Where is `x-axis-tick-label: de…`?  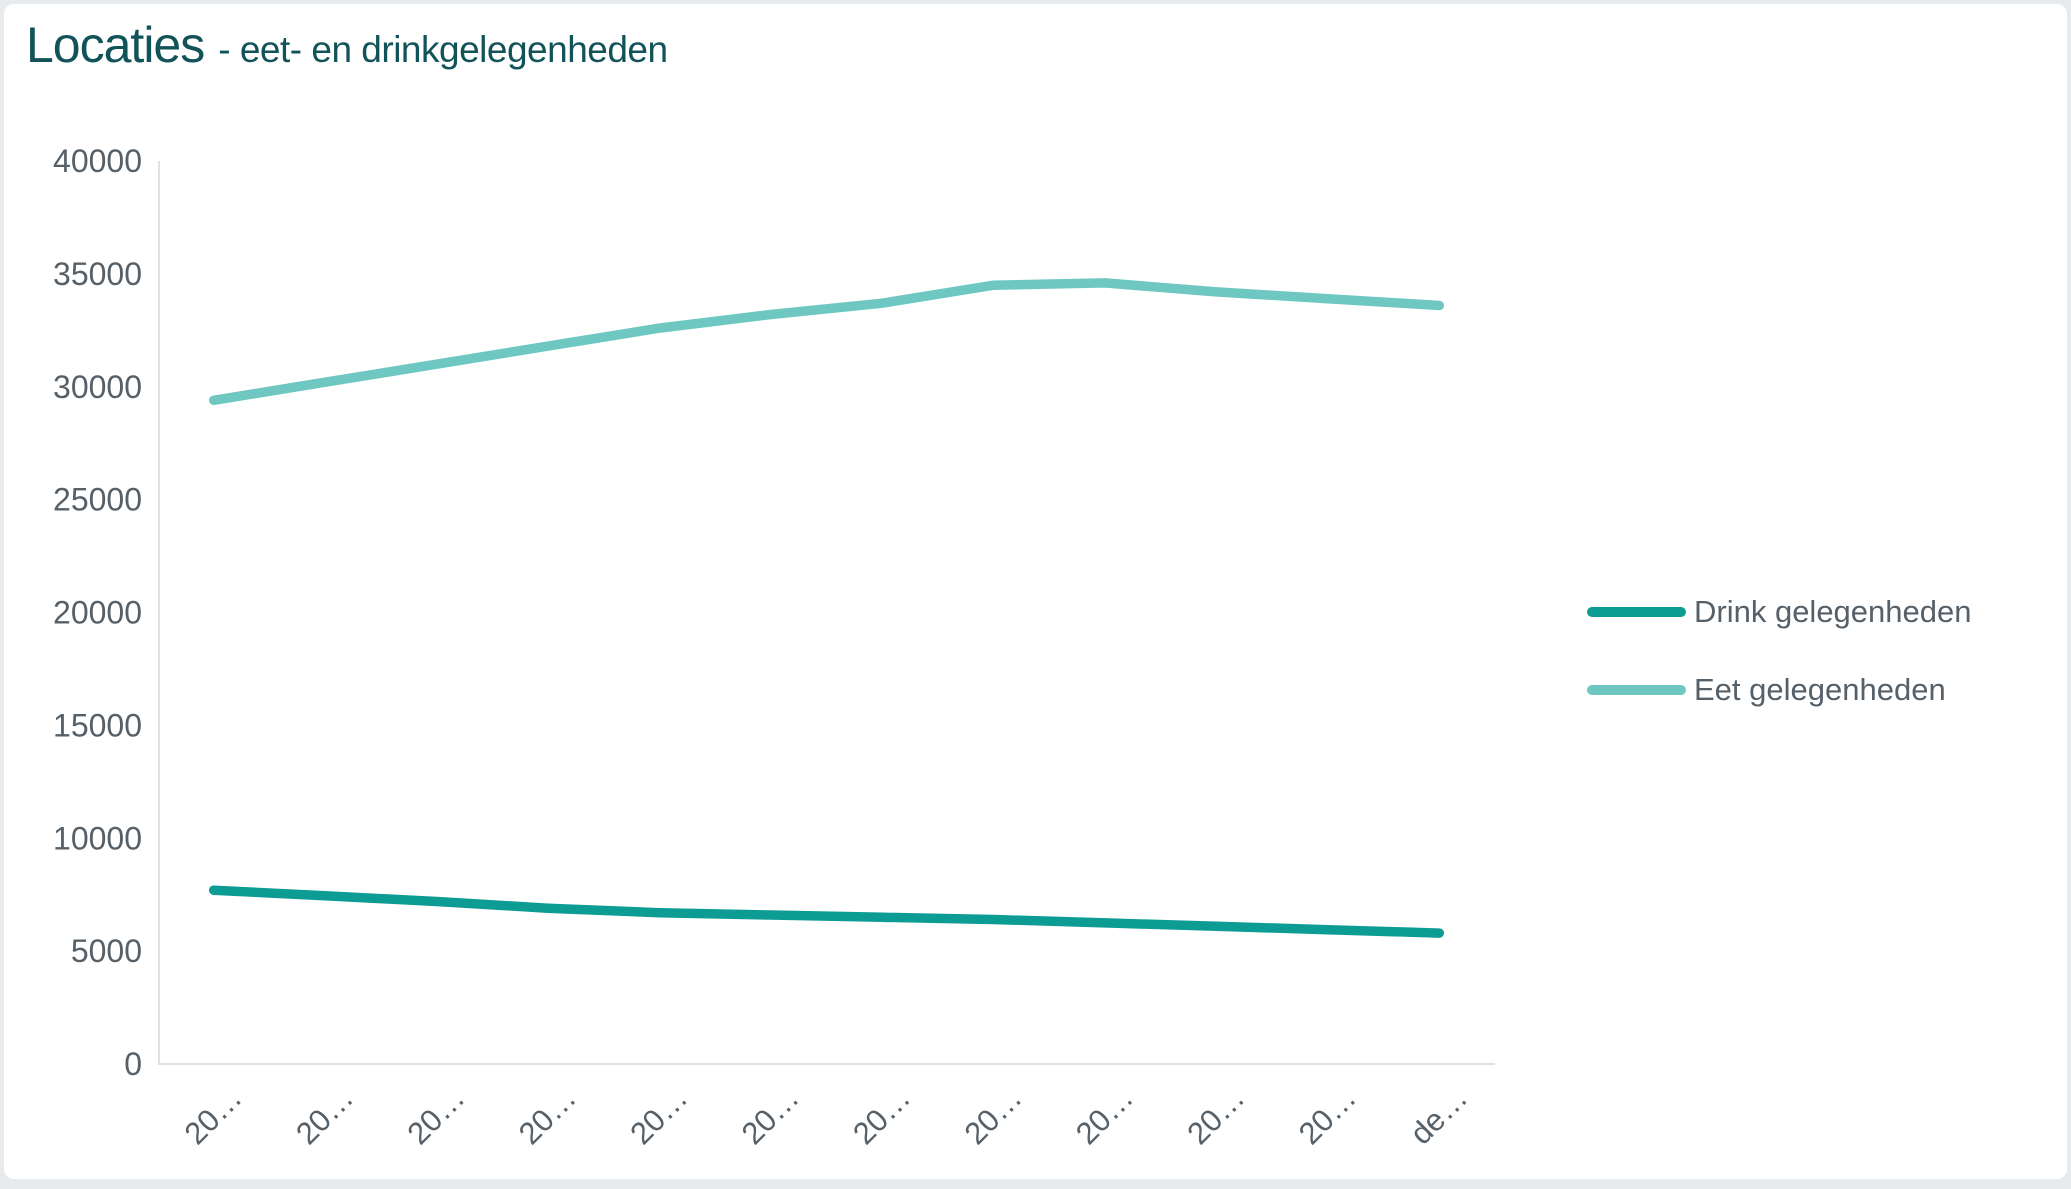
x-axis-tick-label: de… is located at coordinates (1438, 1115).